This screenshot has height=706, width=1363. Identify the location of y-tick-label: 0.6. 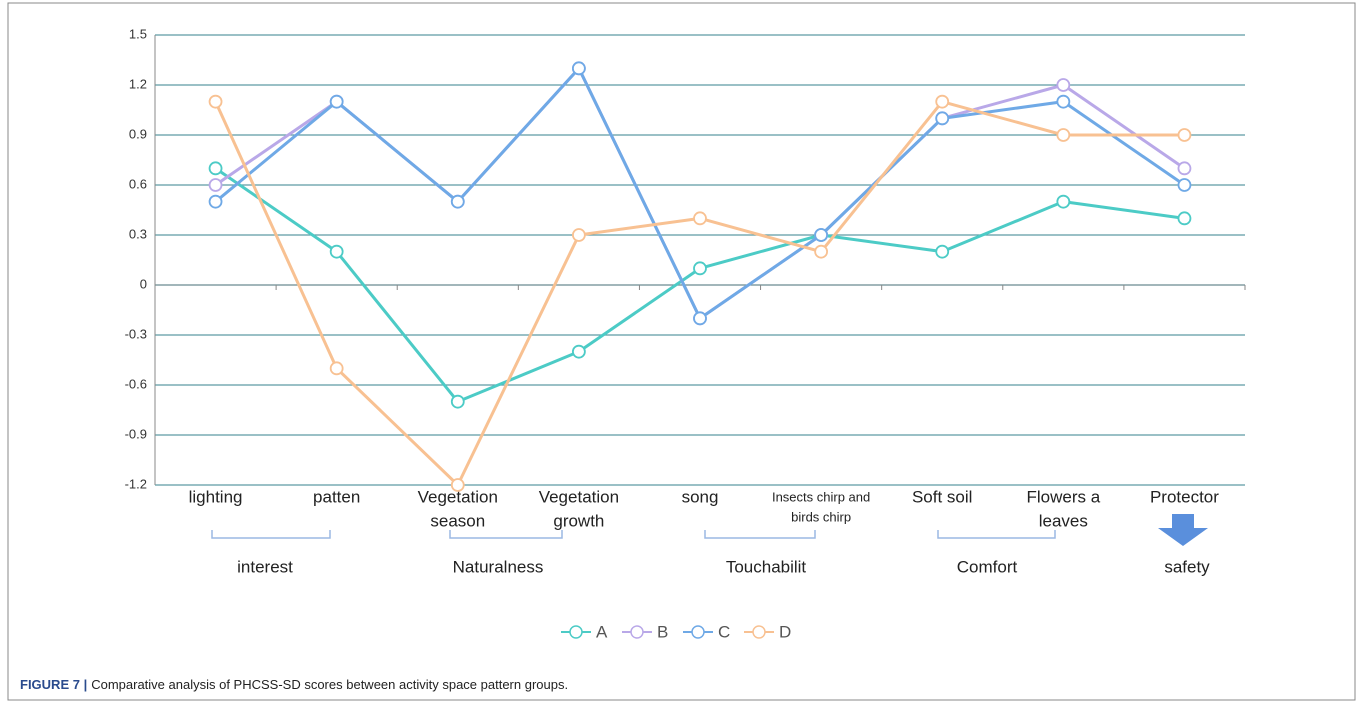
(138, 183).